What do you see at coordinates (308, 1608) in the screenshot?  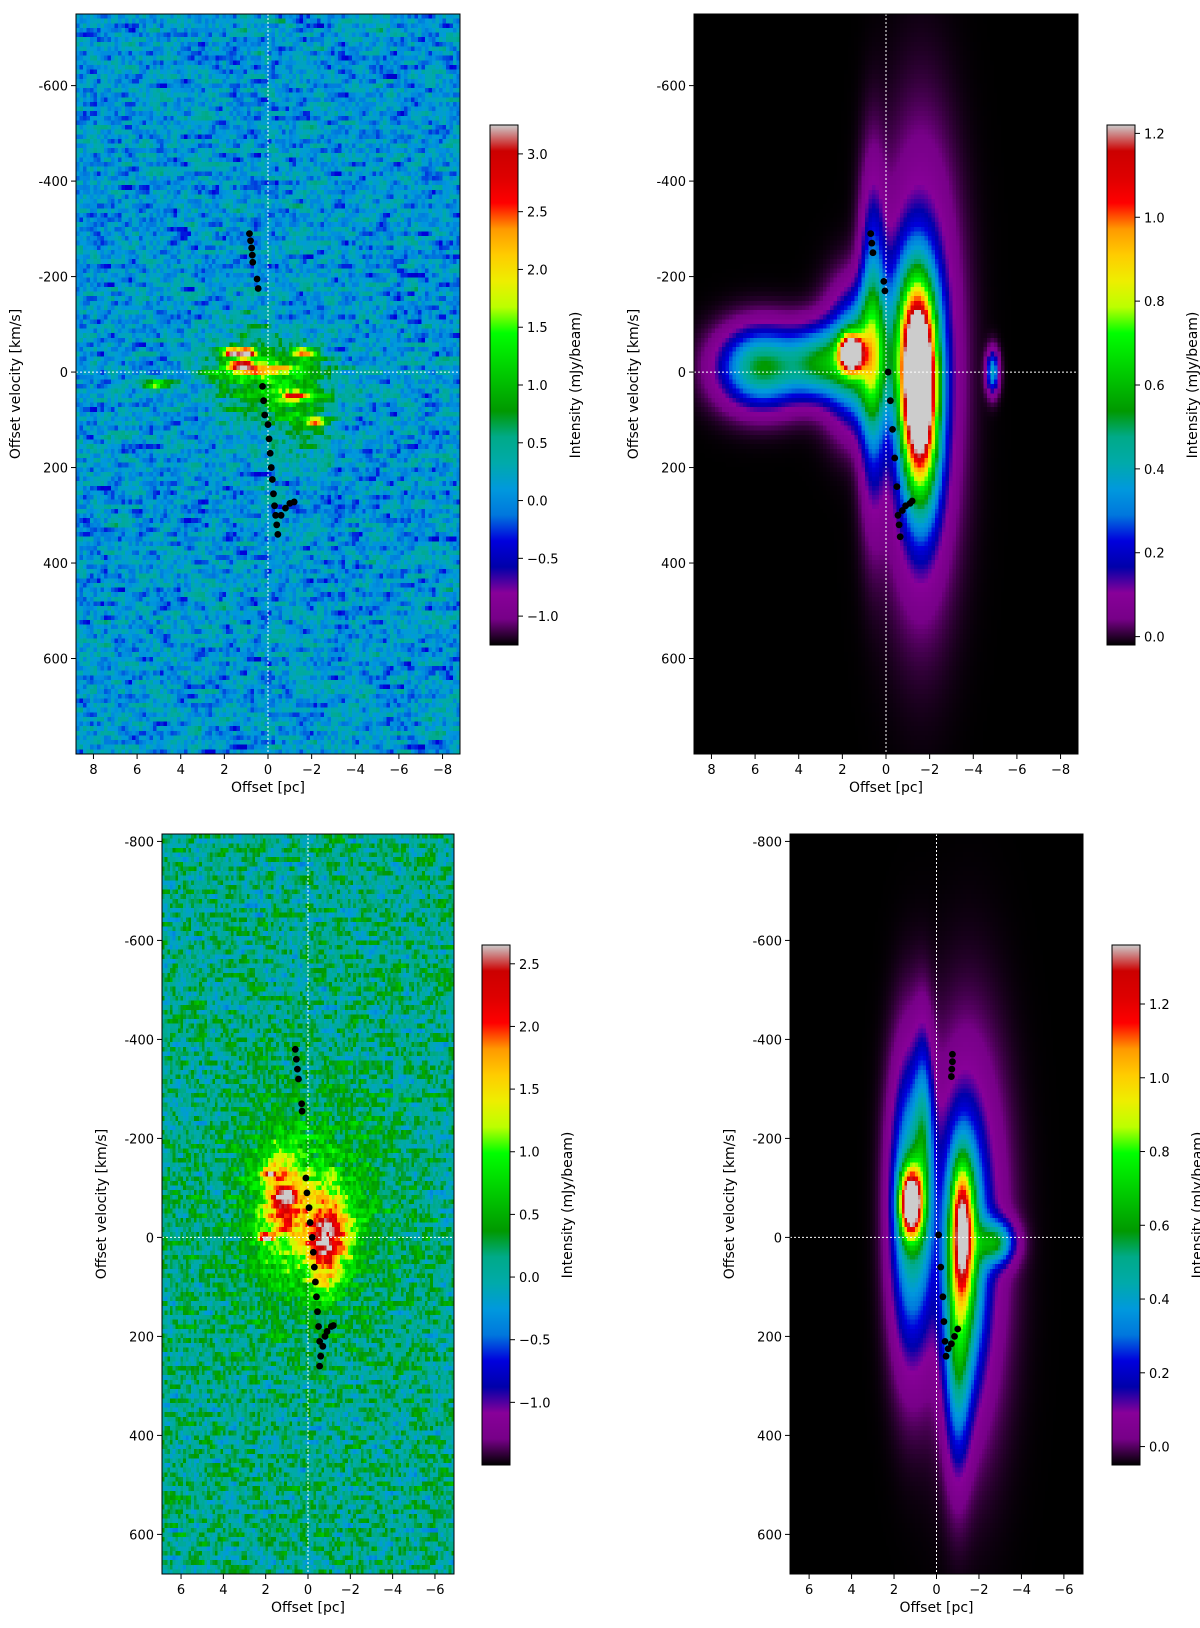 I see `x-axis-label: Offset [pc]` at bounding box center [308, 1608].